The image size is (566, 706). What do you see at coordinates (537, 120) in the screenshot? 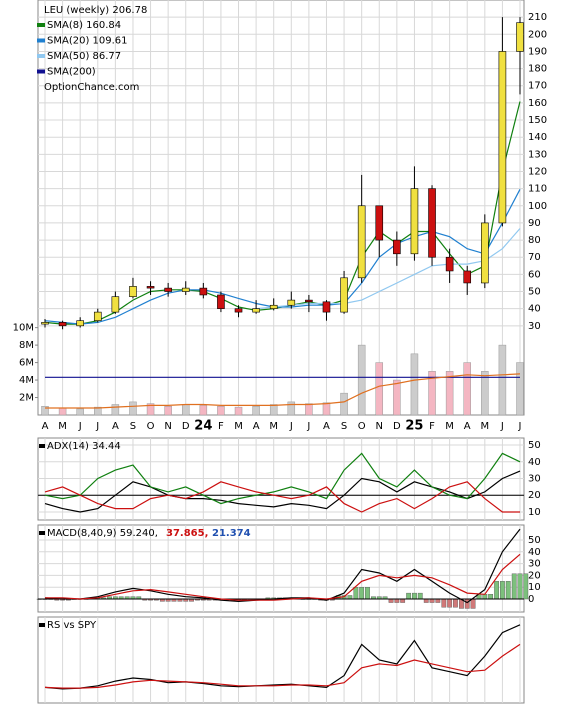
I see `y-tick-label: 150` at bounding box center [537, 120].